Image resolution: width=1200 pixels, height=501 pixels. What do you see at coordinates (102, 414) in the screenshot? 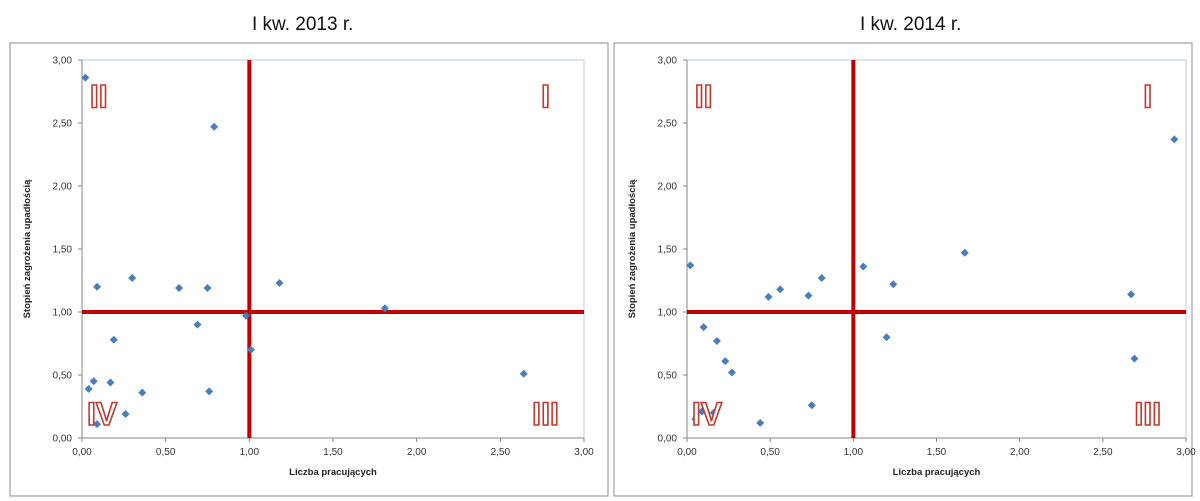
I see `chart1-quadrant-label-iv: IV` at bounding box center [102, 414].